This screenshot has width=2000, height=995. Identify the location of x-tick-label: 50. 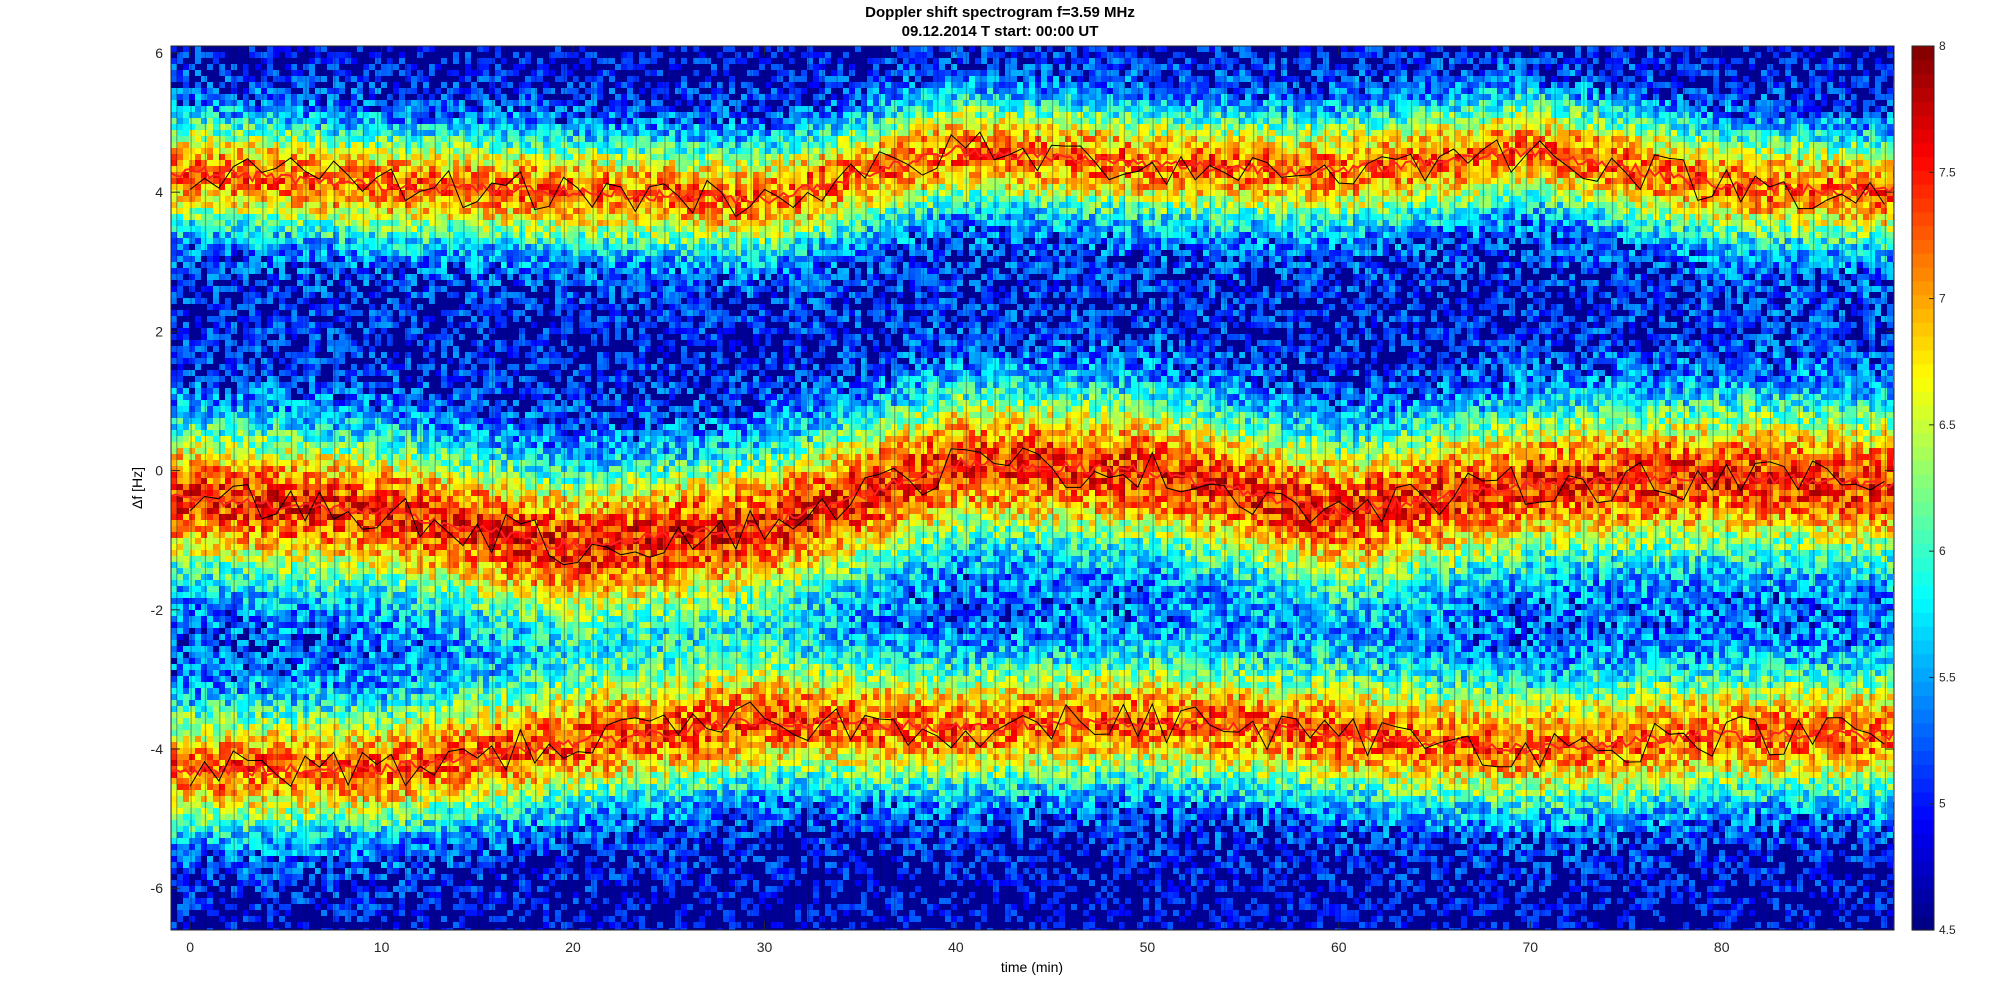
(1148, 947).